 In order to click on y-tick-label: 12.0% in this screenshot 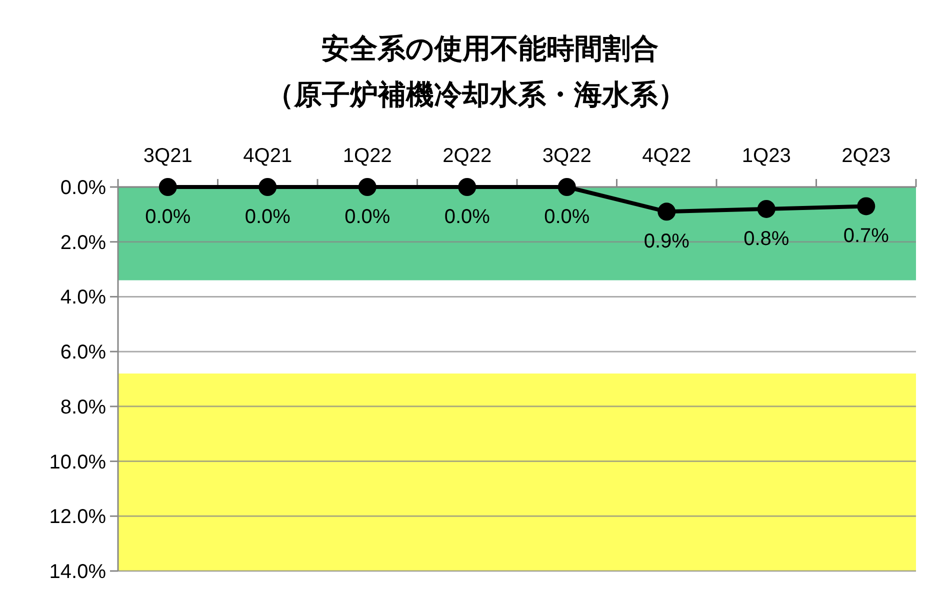, I will do `click(77, 517)`.